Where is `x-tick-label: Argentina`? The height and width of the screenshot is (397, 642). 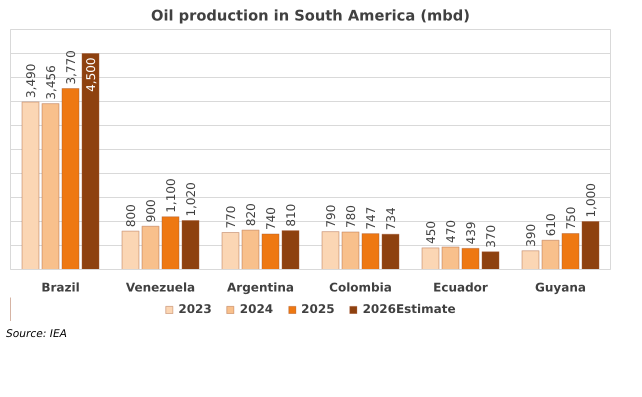 x-tick-label: Argentina is located at coordinates (260, 287).